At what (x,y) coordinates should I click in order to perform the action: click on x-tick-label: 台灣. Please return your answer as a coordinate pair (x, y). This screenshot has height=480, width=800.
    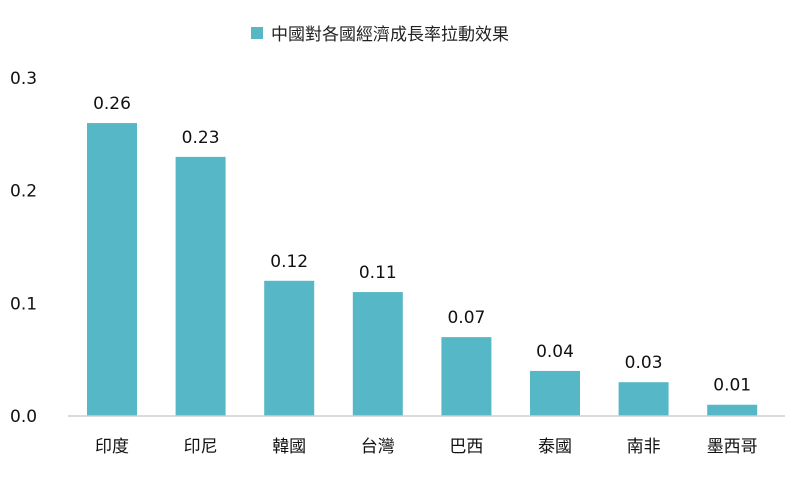
    Looking at the image, I should click on (378, 447).